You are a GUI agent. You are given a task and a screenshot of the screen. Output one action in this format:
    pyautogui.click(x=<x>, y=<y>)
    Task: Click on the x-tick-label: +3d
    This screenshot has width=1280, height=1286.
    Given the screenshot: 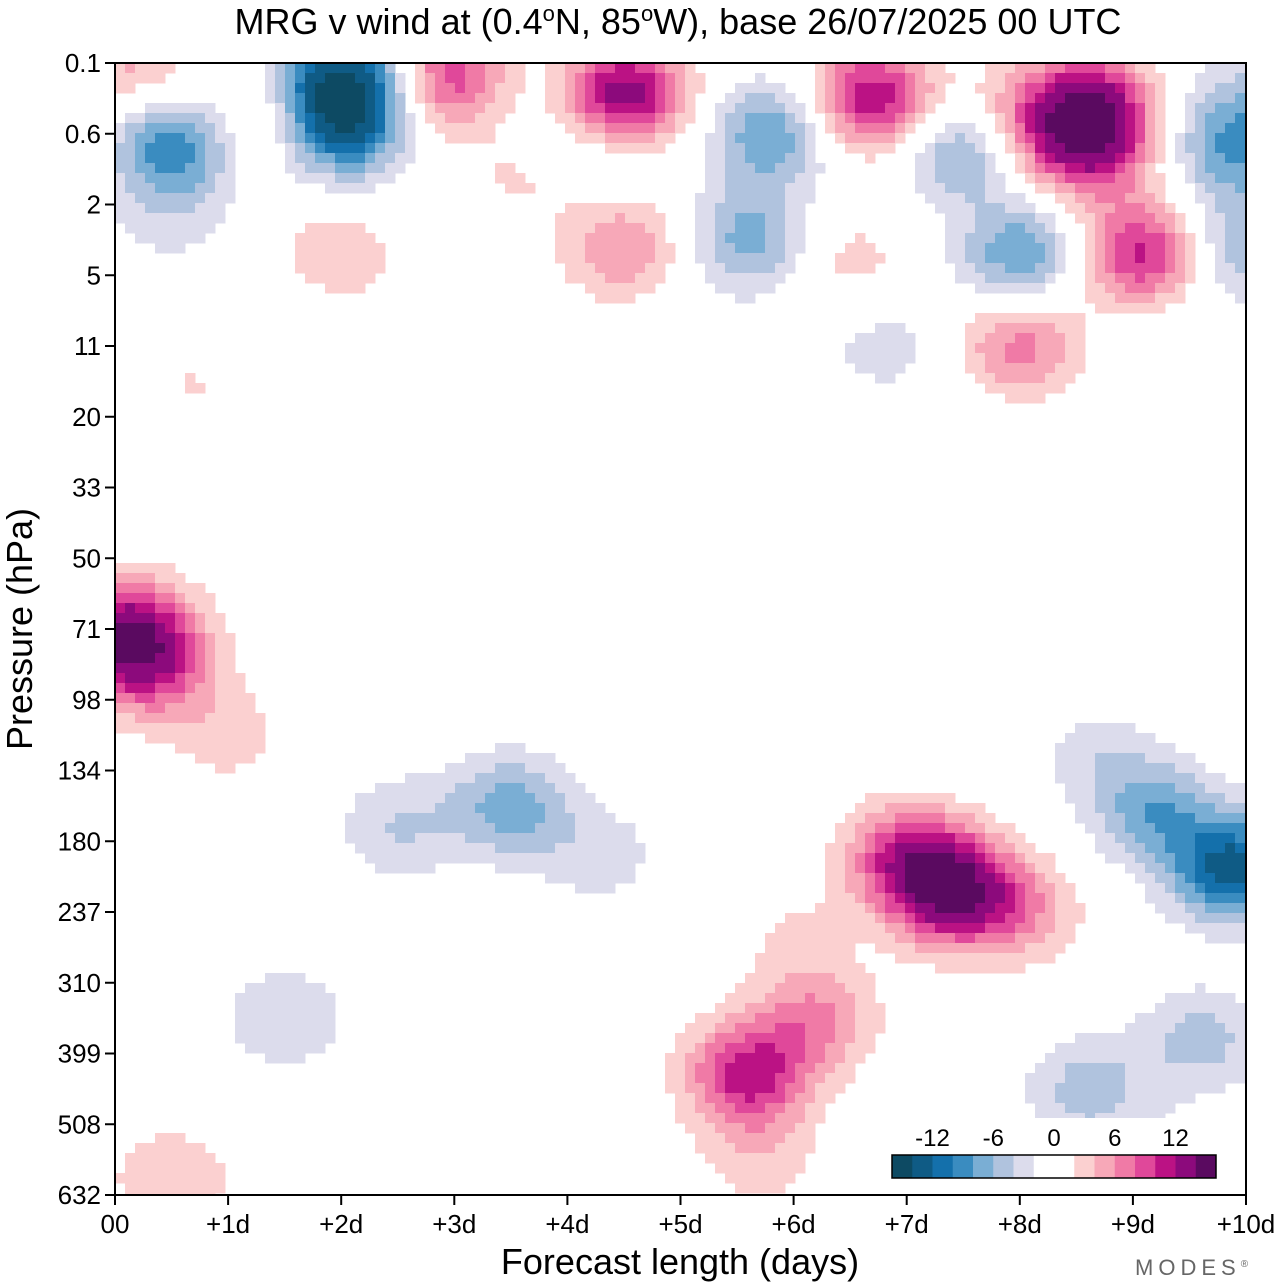 What is the action you would take?
    pyautogui.click(x=454, y=1224)
    